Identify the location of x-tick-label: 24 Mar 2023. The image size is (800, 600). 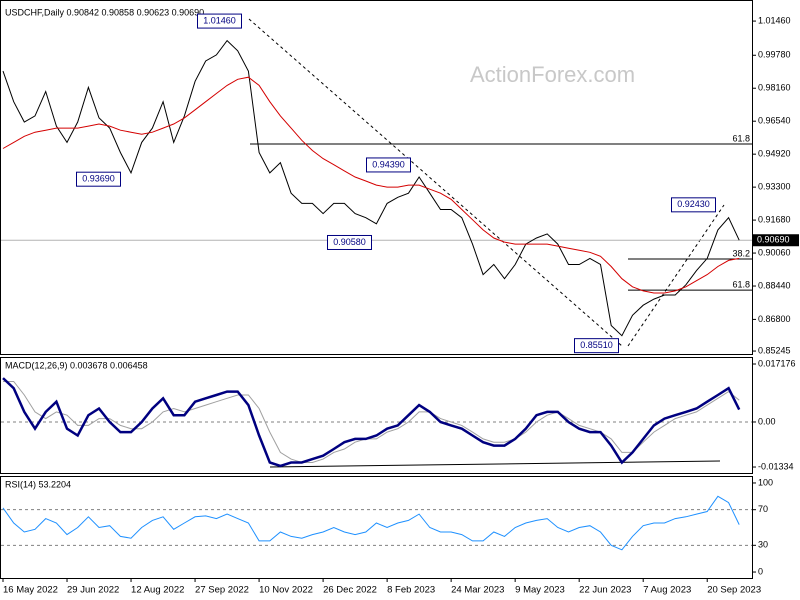
(477, 590).